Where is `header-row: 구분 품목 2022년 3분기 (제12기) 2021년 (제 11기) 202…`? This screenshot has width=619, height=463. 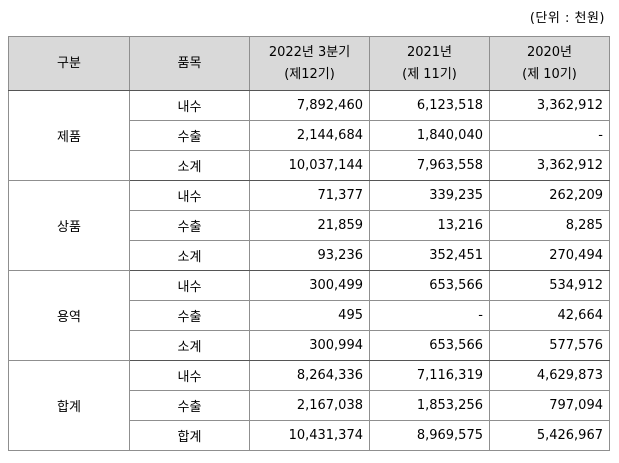 header-row: 구분 품목 2022년 3분기 (제12기) 2021년 (제 11기) 202… is located at coordinates (309, 63).